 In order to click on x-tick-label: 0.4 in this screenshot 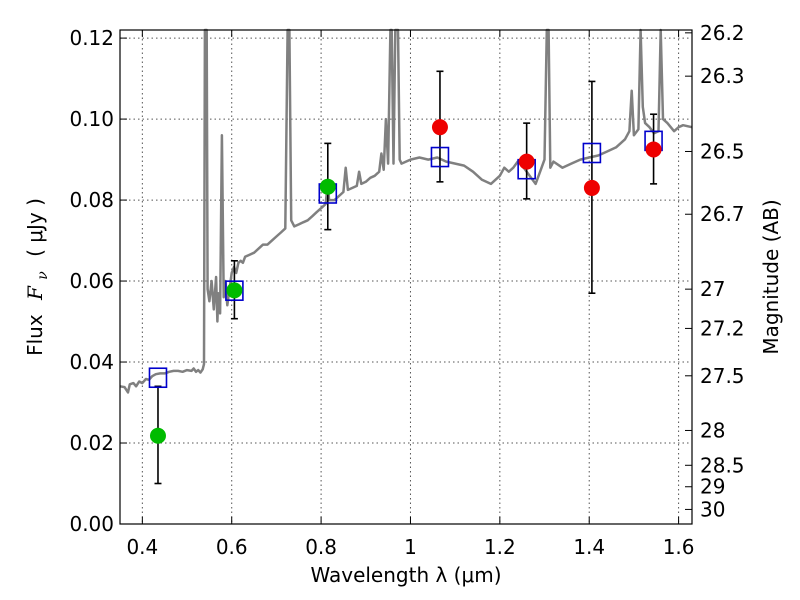, I will do `click(142, 547)`.